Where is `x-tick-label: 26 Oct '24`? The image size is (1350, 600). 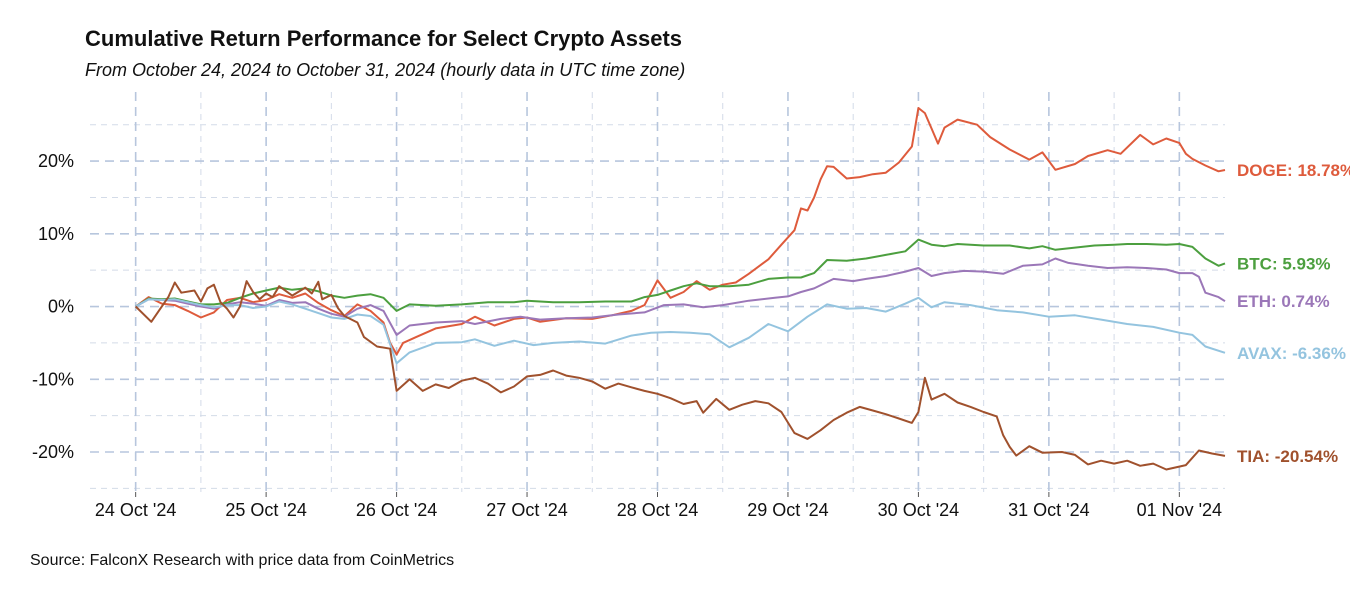
x-tick-label: 26 Oct '24 is located at coordinates (396, 510).